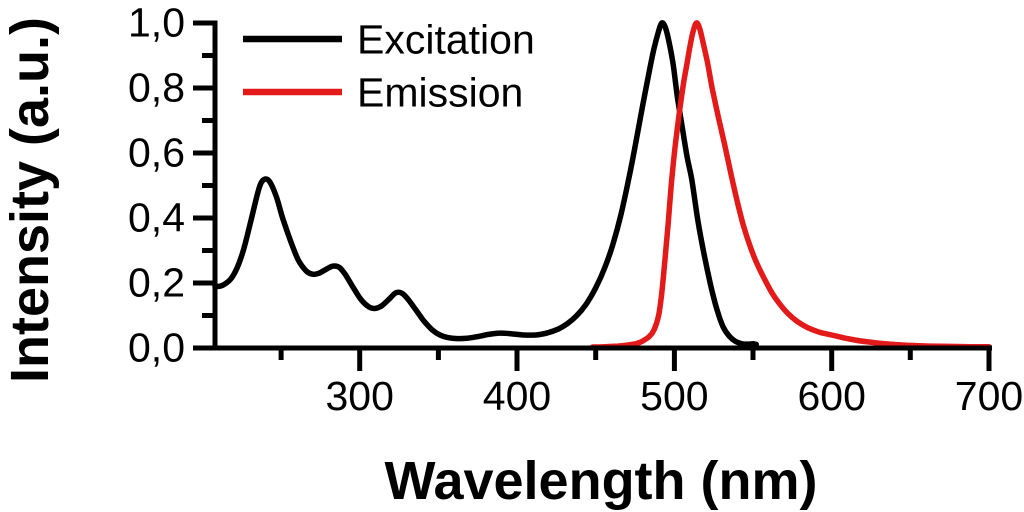  What do you see at coordinates (440, 92) in the screenshot?
I see `legend-label-emission: Emission` at bounding box center [440, 92].